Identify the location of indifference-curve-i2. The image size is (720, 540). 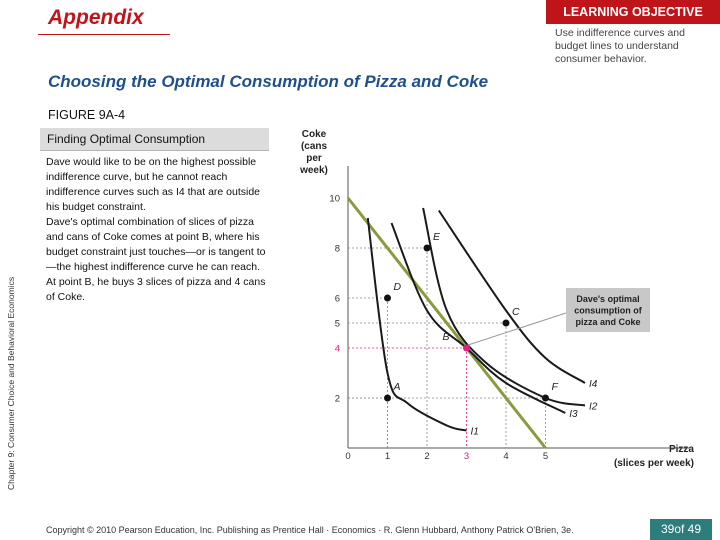
(504, 307).